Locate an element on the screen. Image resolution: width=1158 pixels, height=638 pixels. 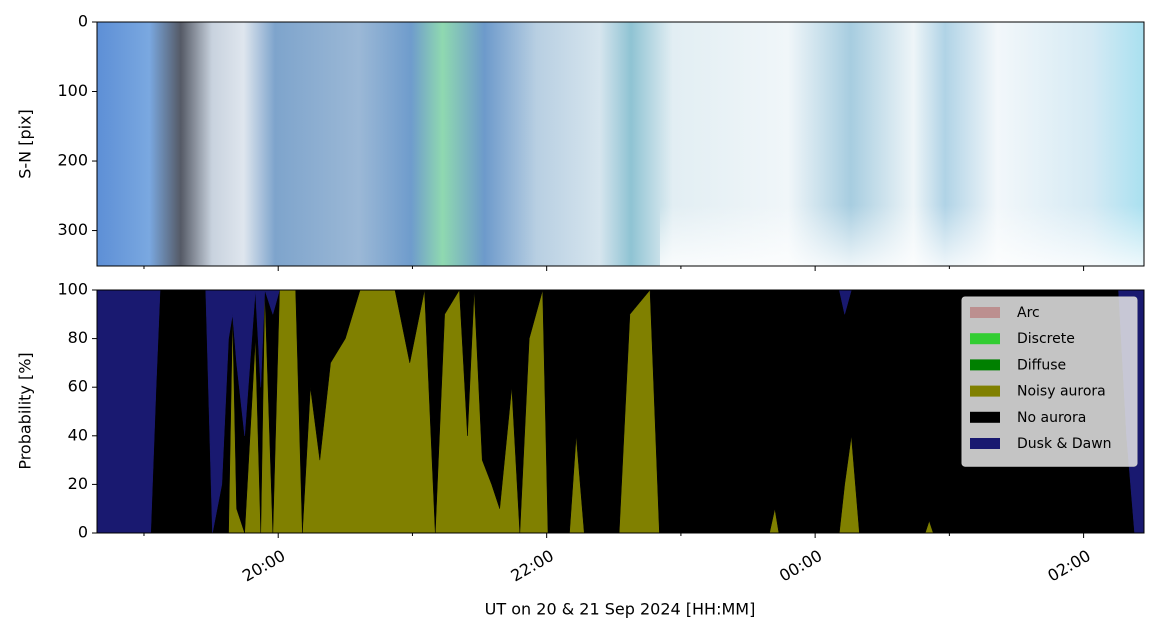
legend-label: Discrete is located at coordinates (1046, 339).